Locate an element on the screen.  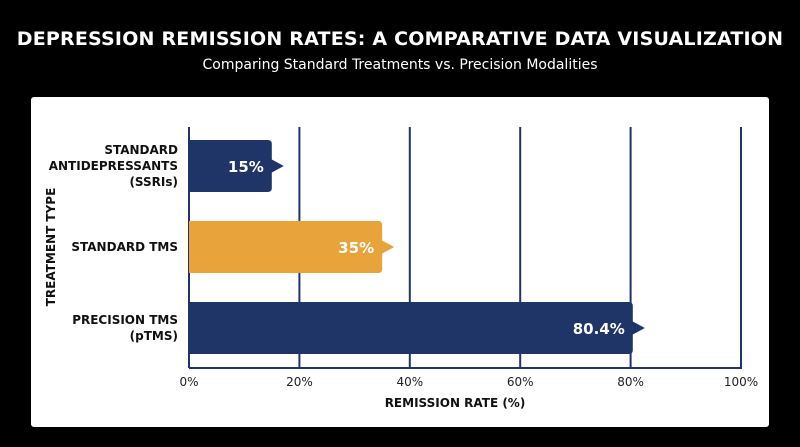
x-tick-label: 0% is located at coordinates (188, 382).